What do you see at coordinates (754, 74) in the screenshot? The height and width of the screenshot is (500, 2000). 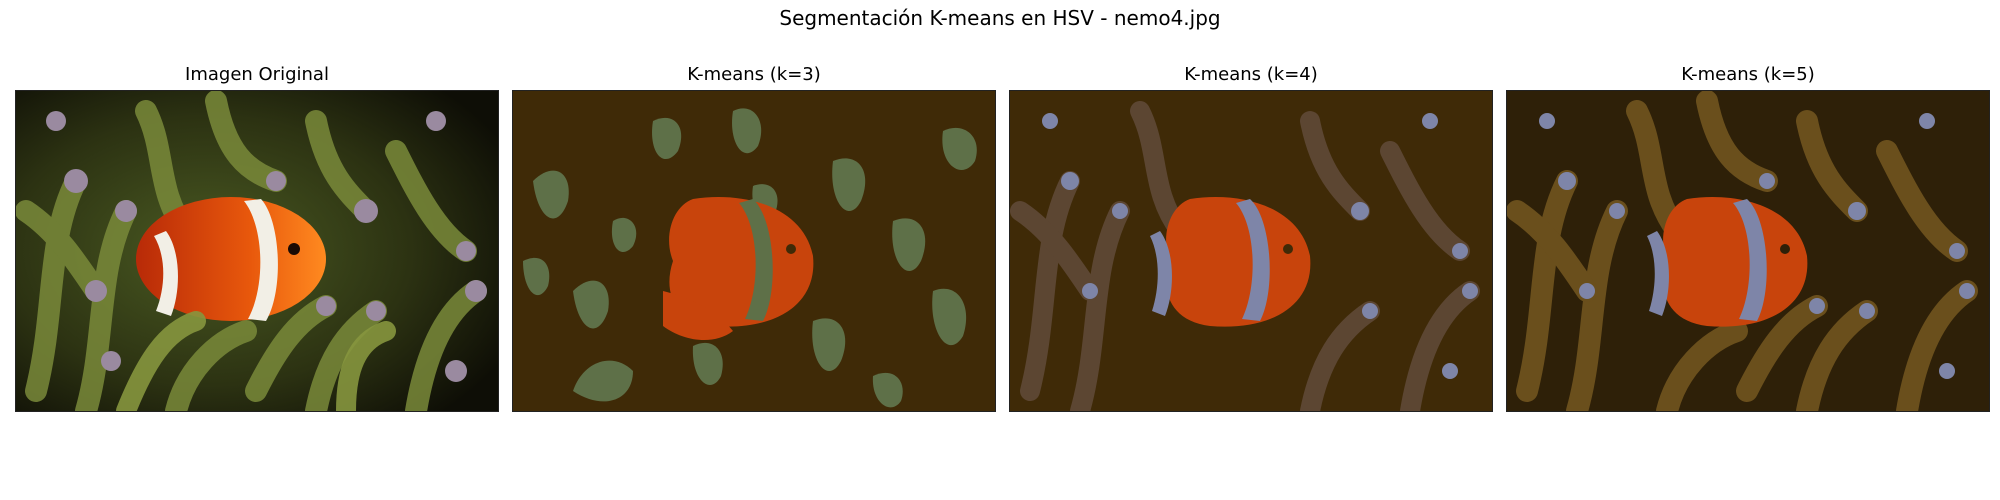 I see `panel-title-k3: K-means (k=3)` at bounding box center [754, 74].